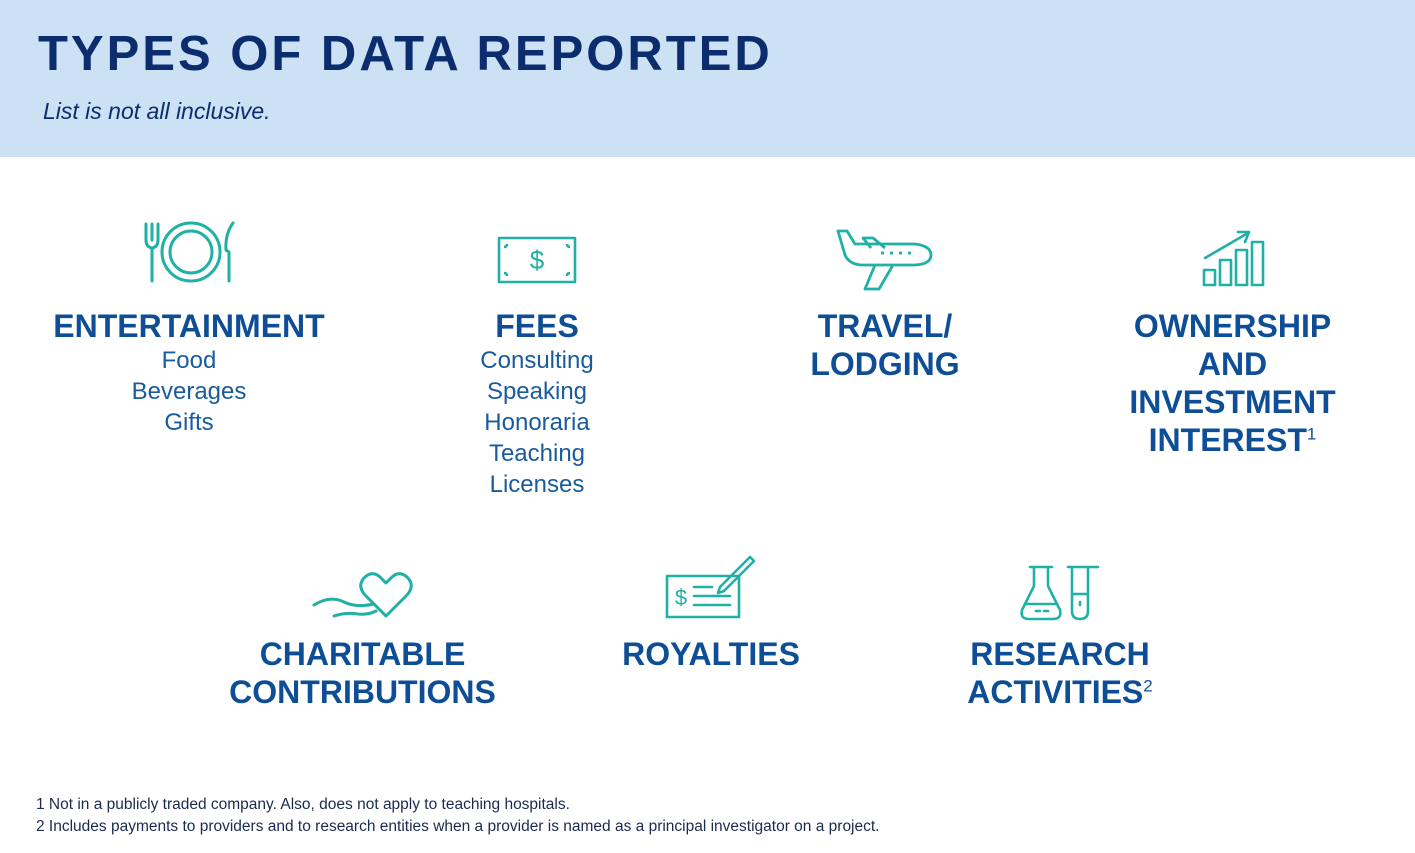 The height and width of the screenshot is (853, 1415). What do you see at coordinates (537, 484) in the screenshot?
I see `category-item: Licenses` at bounding box center [537, 484].